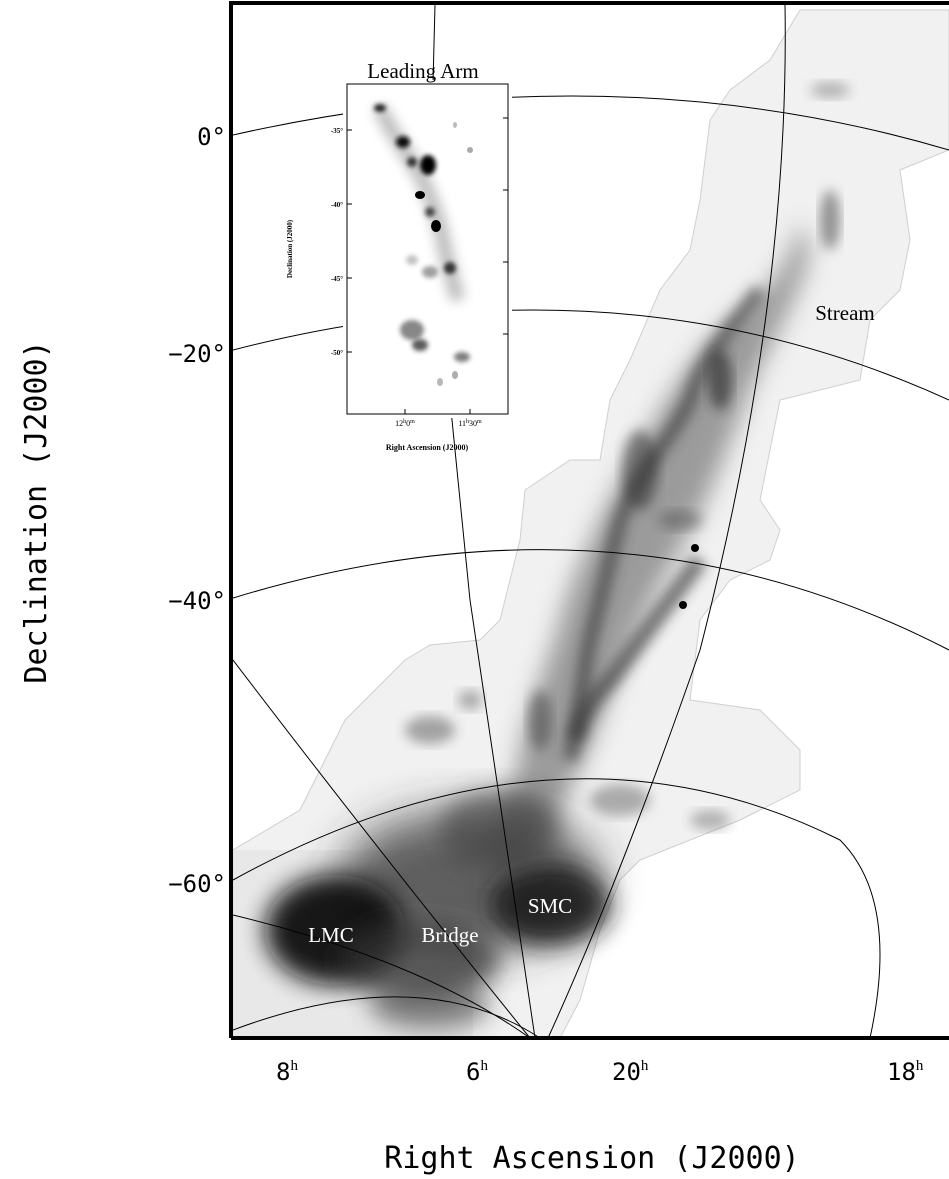 The width and height of the screenshot is (949, 1179). What do you see at coordinates (405, 423) in the screenshot?
I see `inset-ra-tick-label: 12h0m` at bounding box center [405, 423].